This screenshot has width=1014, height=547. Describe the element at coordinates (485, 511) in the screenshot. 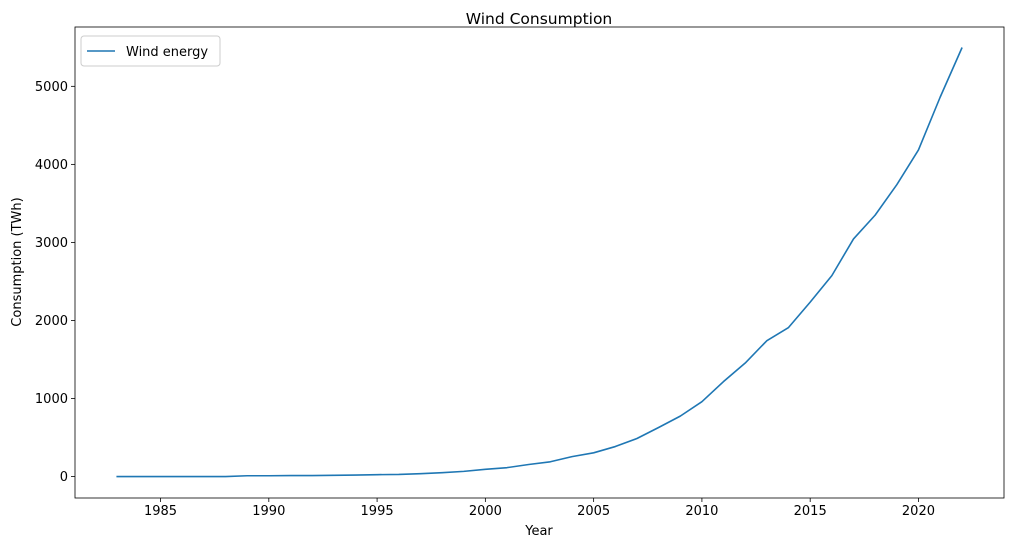

I see `x-tick-label: 2000` at that location.